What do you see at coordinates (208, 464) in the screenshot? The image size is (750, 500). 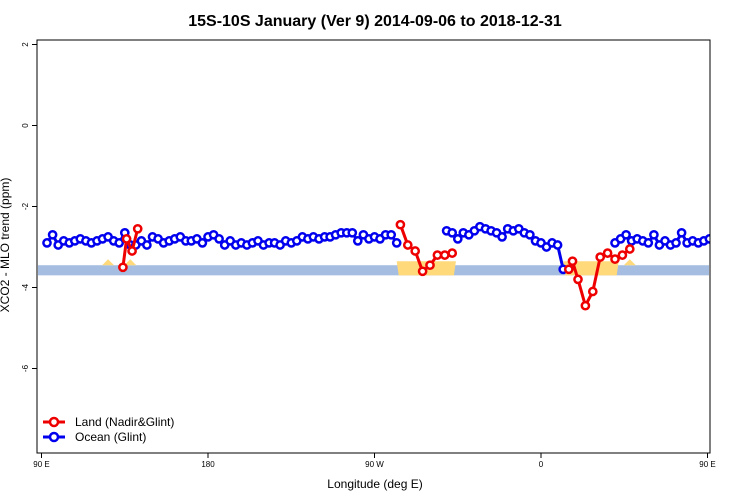 I see `x-tick-label: 180` at bounding box center [208, 464].